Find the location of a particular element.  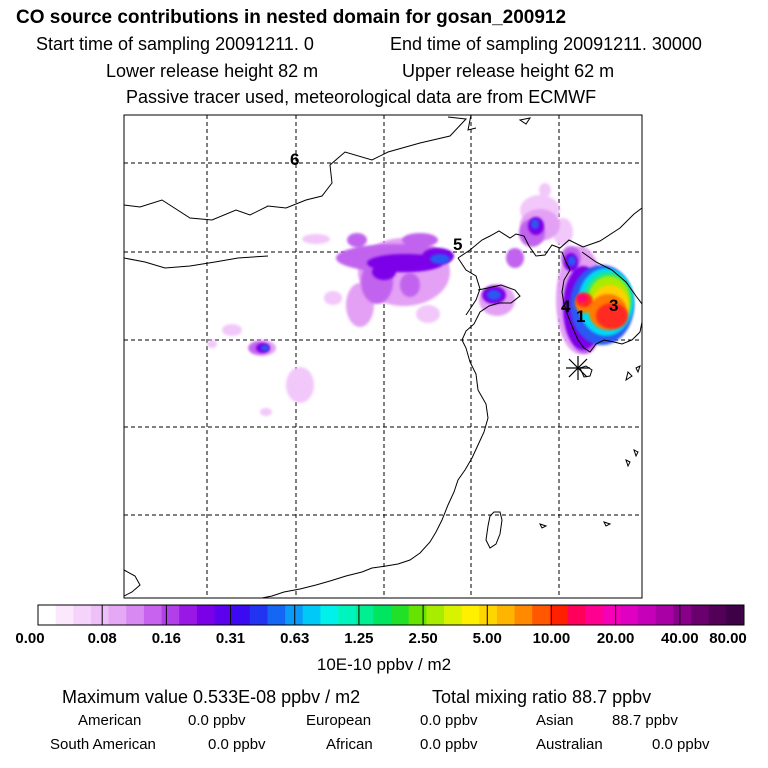

colorbar-tick-label: 2.50 is located at coordinates (423, 638).